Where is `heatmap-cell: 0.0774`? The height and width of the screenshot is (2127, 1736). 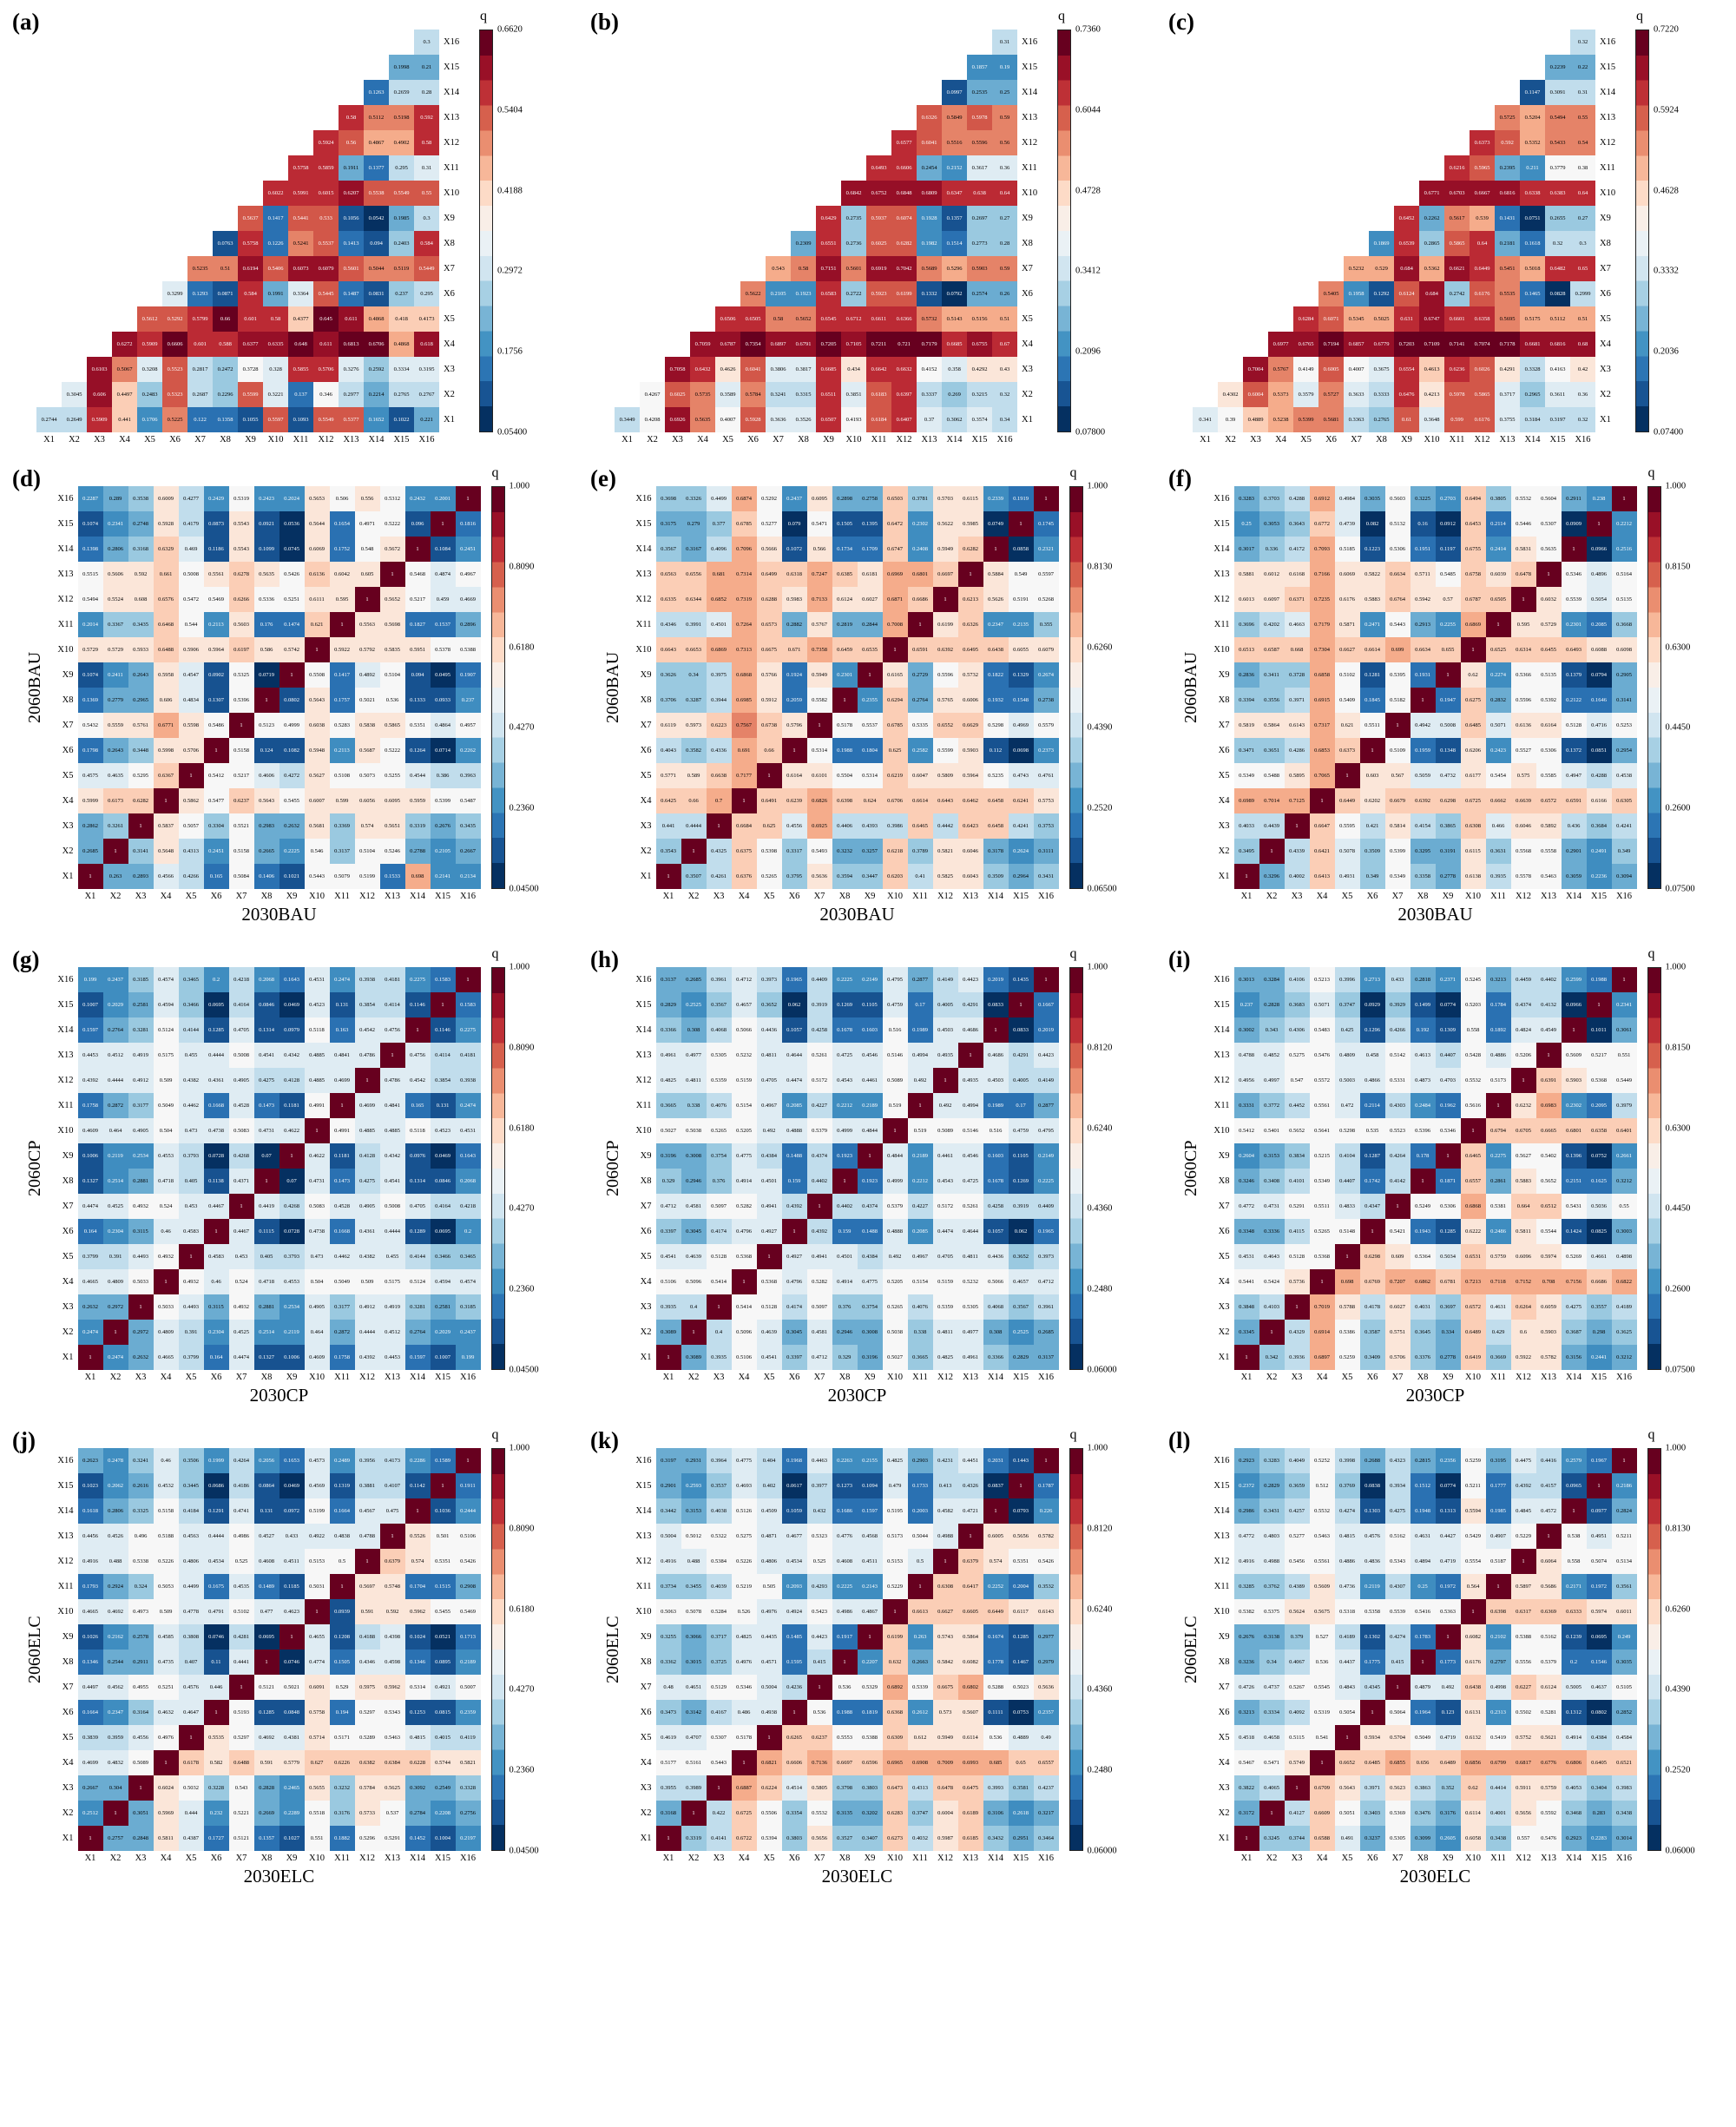
heatmap-cell: 0.0774 is located at coordinates (1448, 1485).